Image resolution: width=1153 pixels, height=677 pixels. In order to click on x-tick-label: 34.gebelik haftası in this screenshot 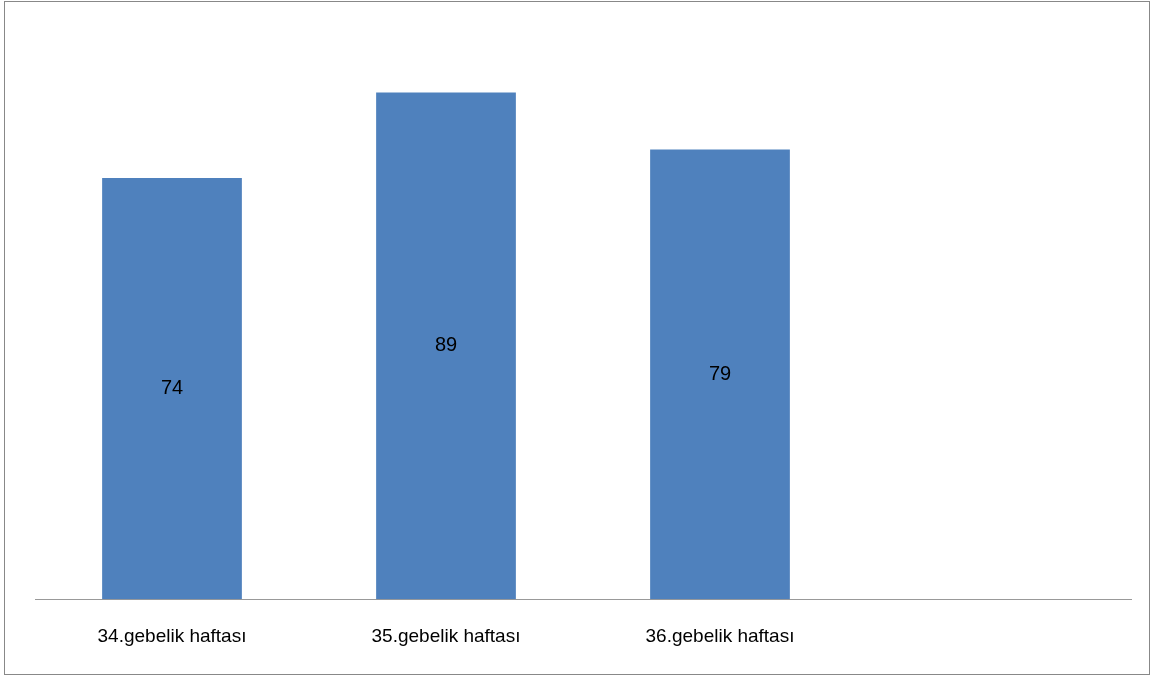, I will do `click(172, 635)`.